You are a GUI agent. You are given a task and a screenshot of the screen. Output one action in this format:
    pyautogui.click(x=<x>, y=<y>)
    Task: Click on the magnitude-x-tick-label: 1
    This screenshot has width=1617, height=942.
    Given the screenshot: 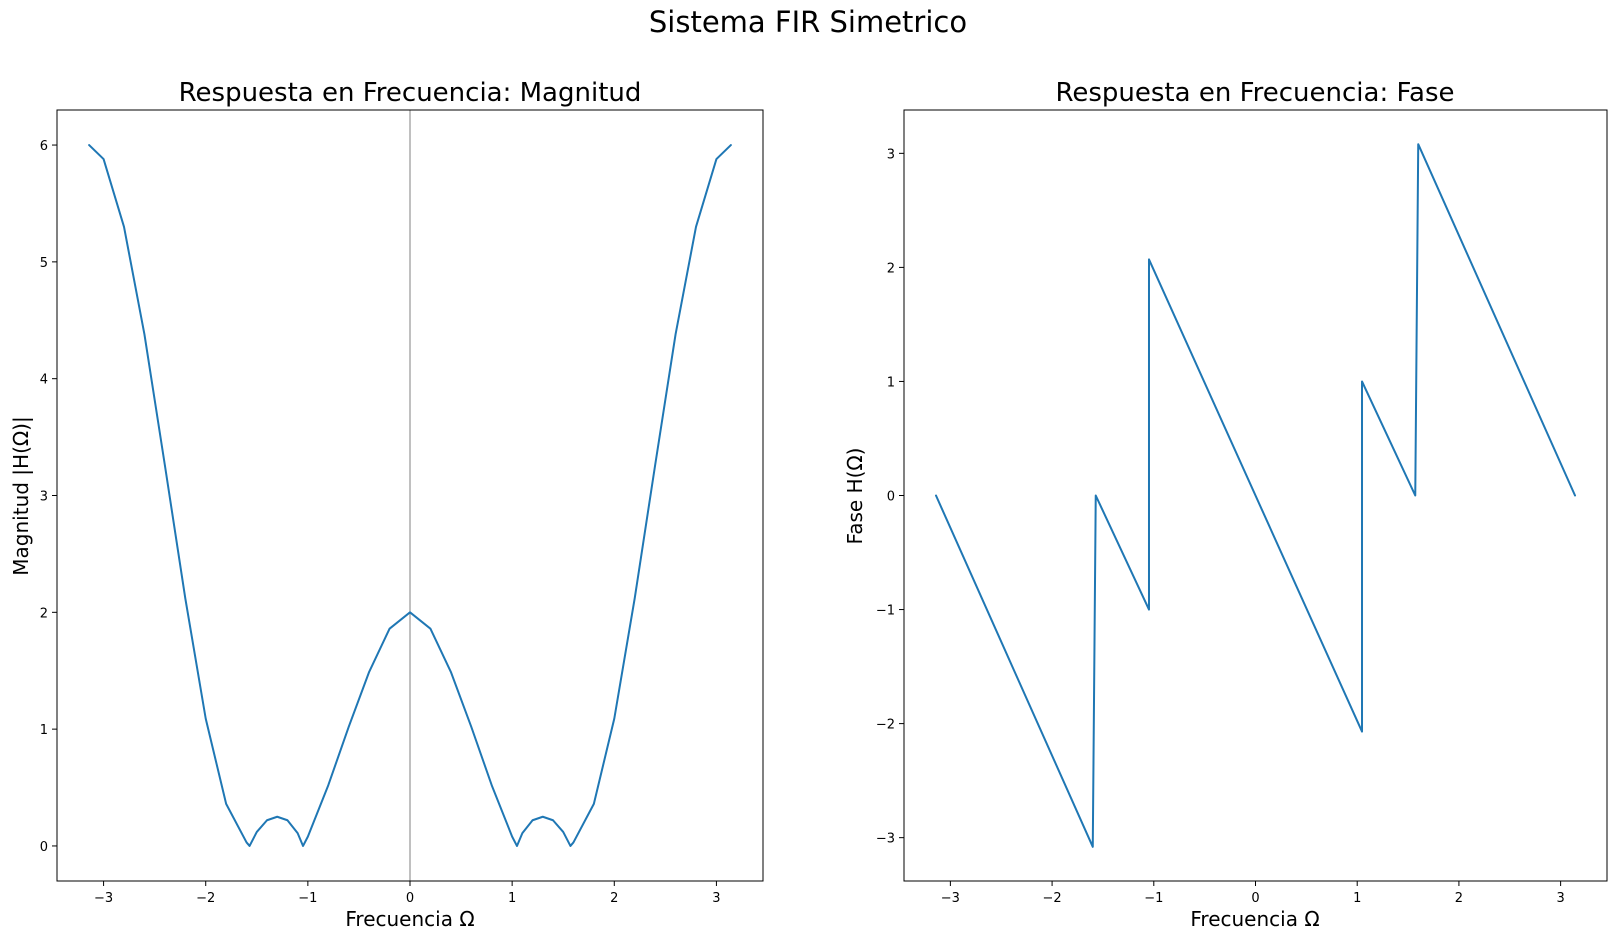 What is the action you would take?
    pyautogui.click(x=512, y=898)
    